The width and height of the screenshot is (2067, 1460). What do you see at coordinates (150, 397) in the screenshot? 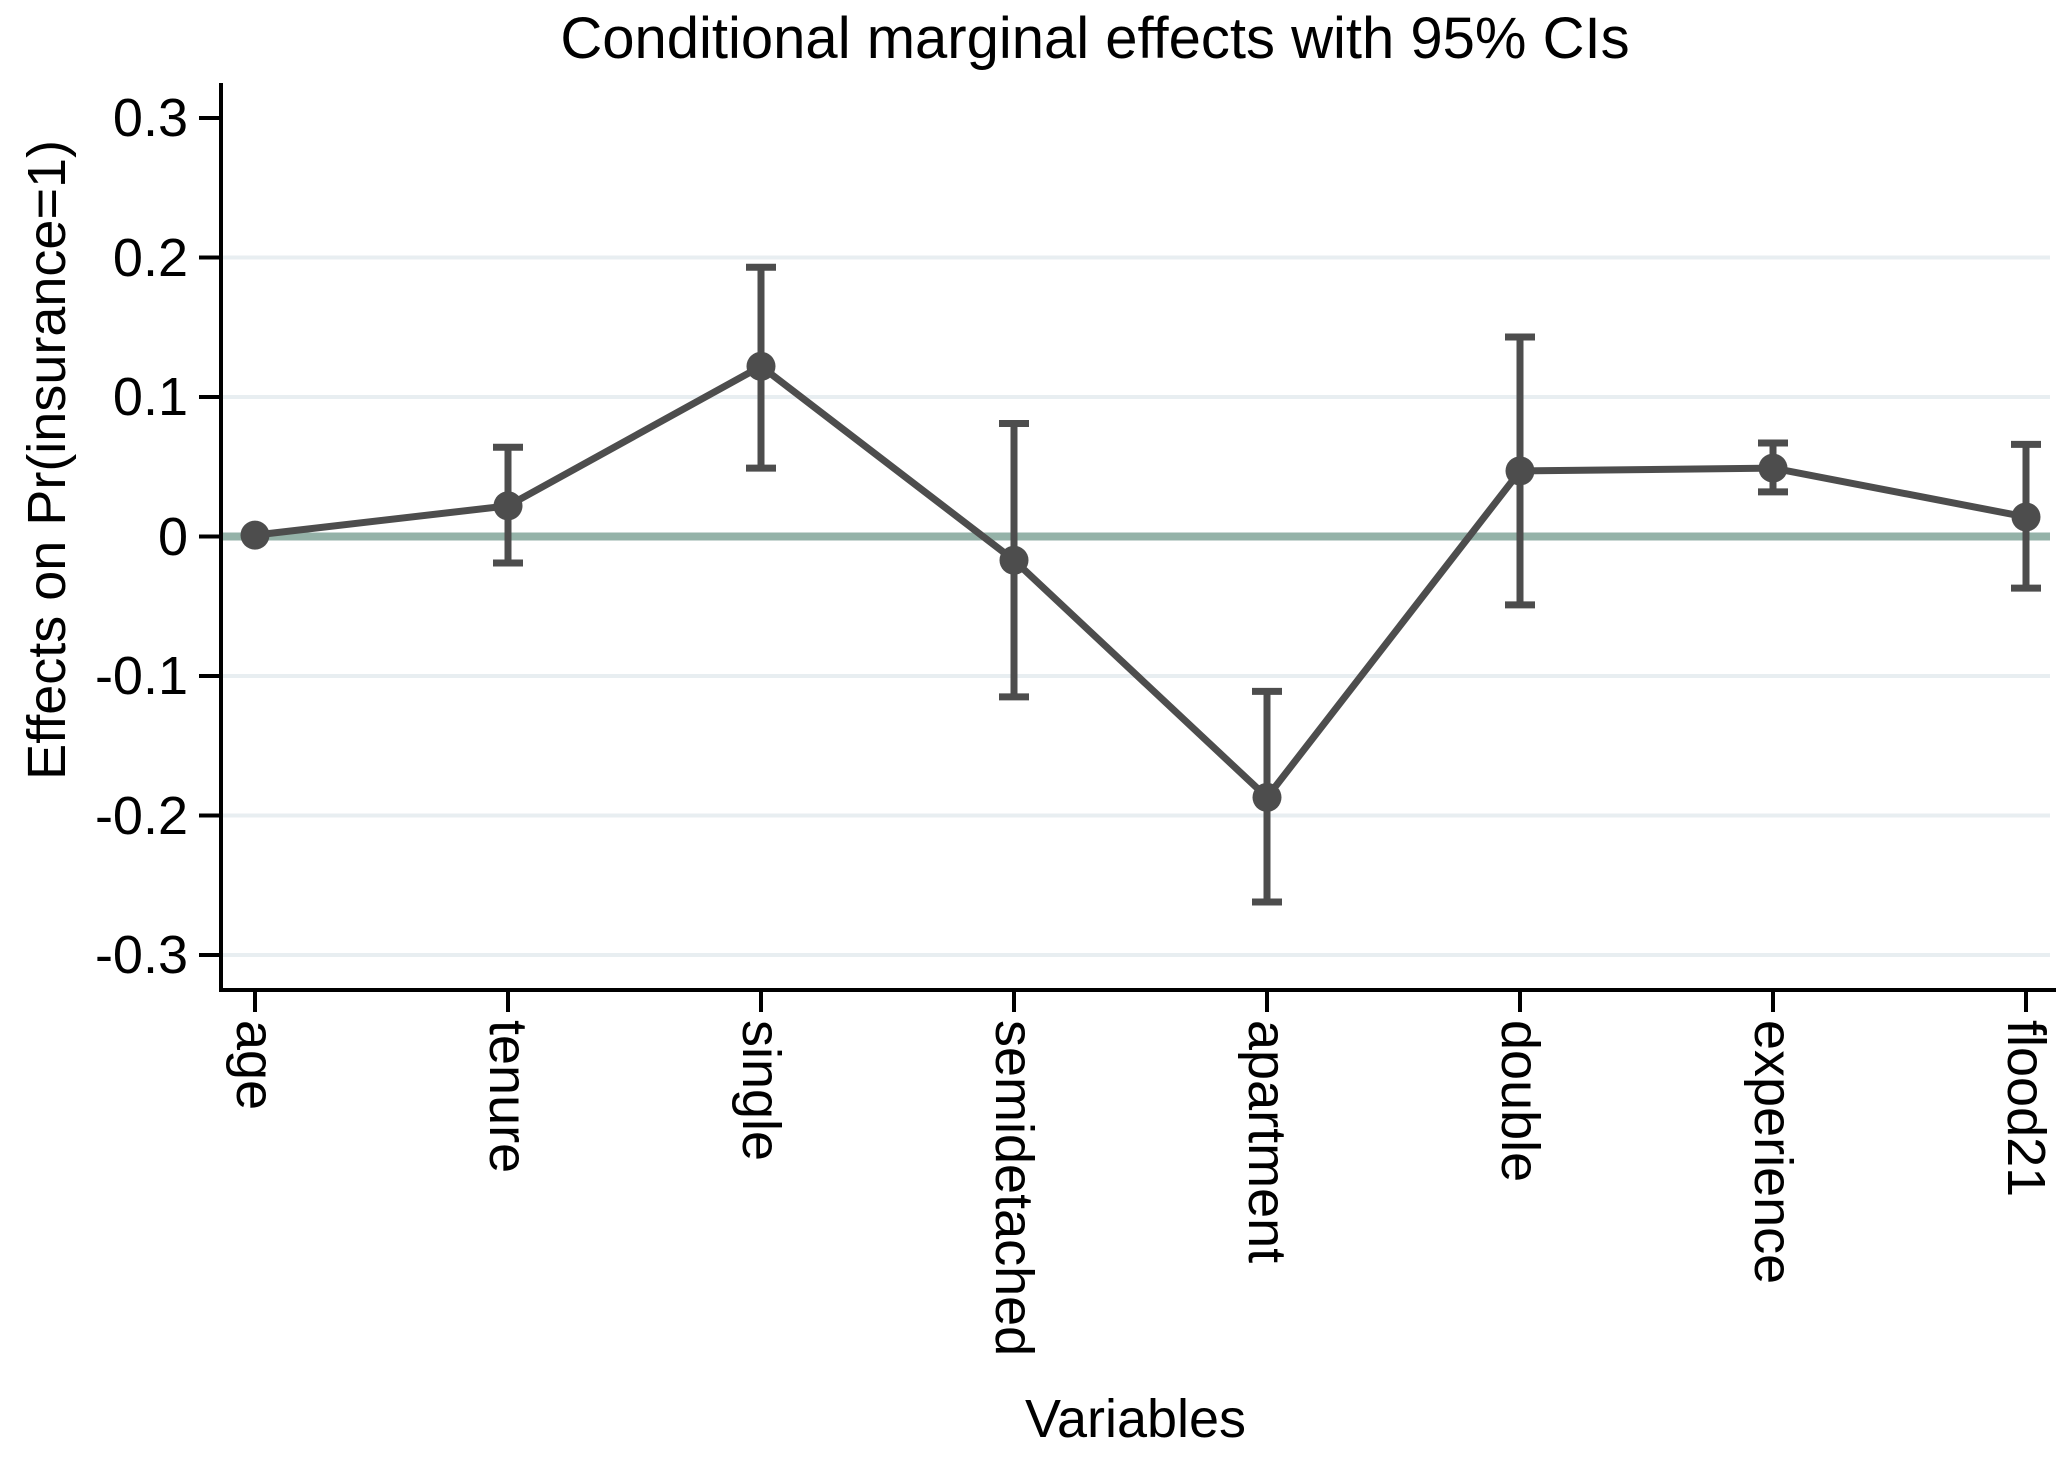
I see `y-tick-label: 0.1` at bounding box center [150, 397].